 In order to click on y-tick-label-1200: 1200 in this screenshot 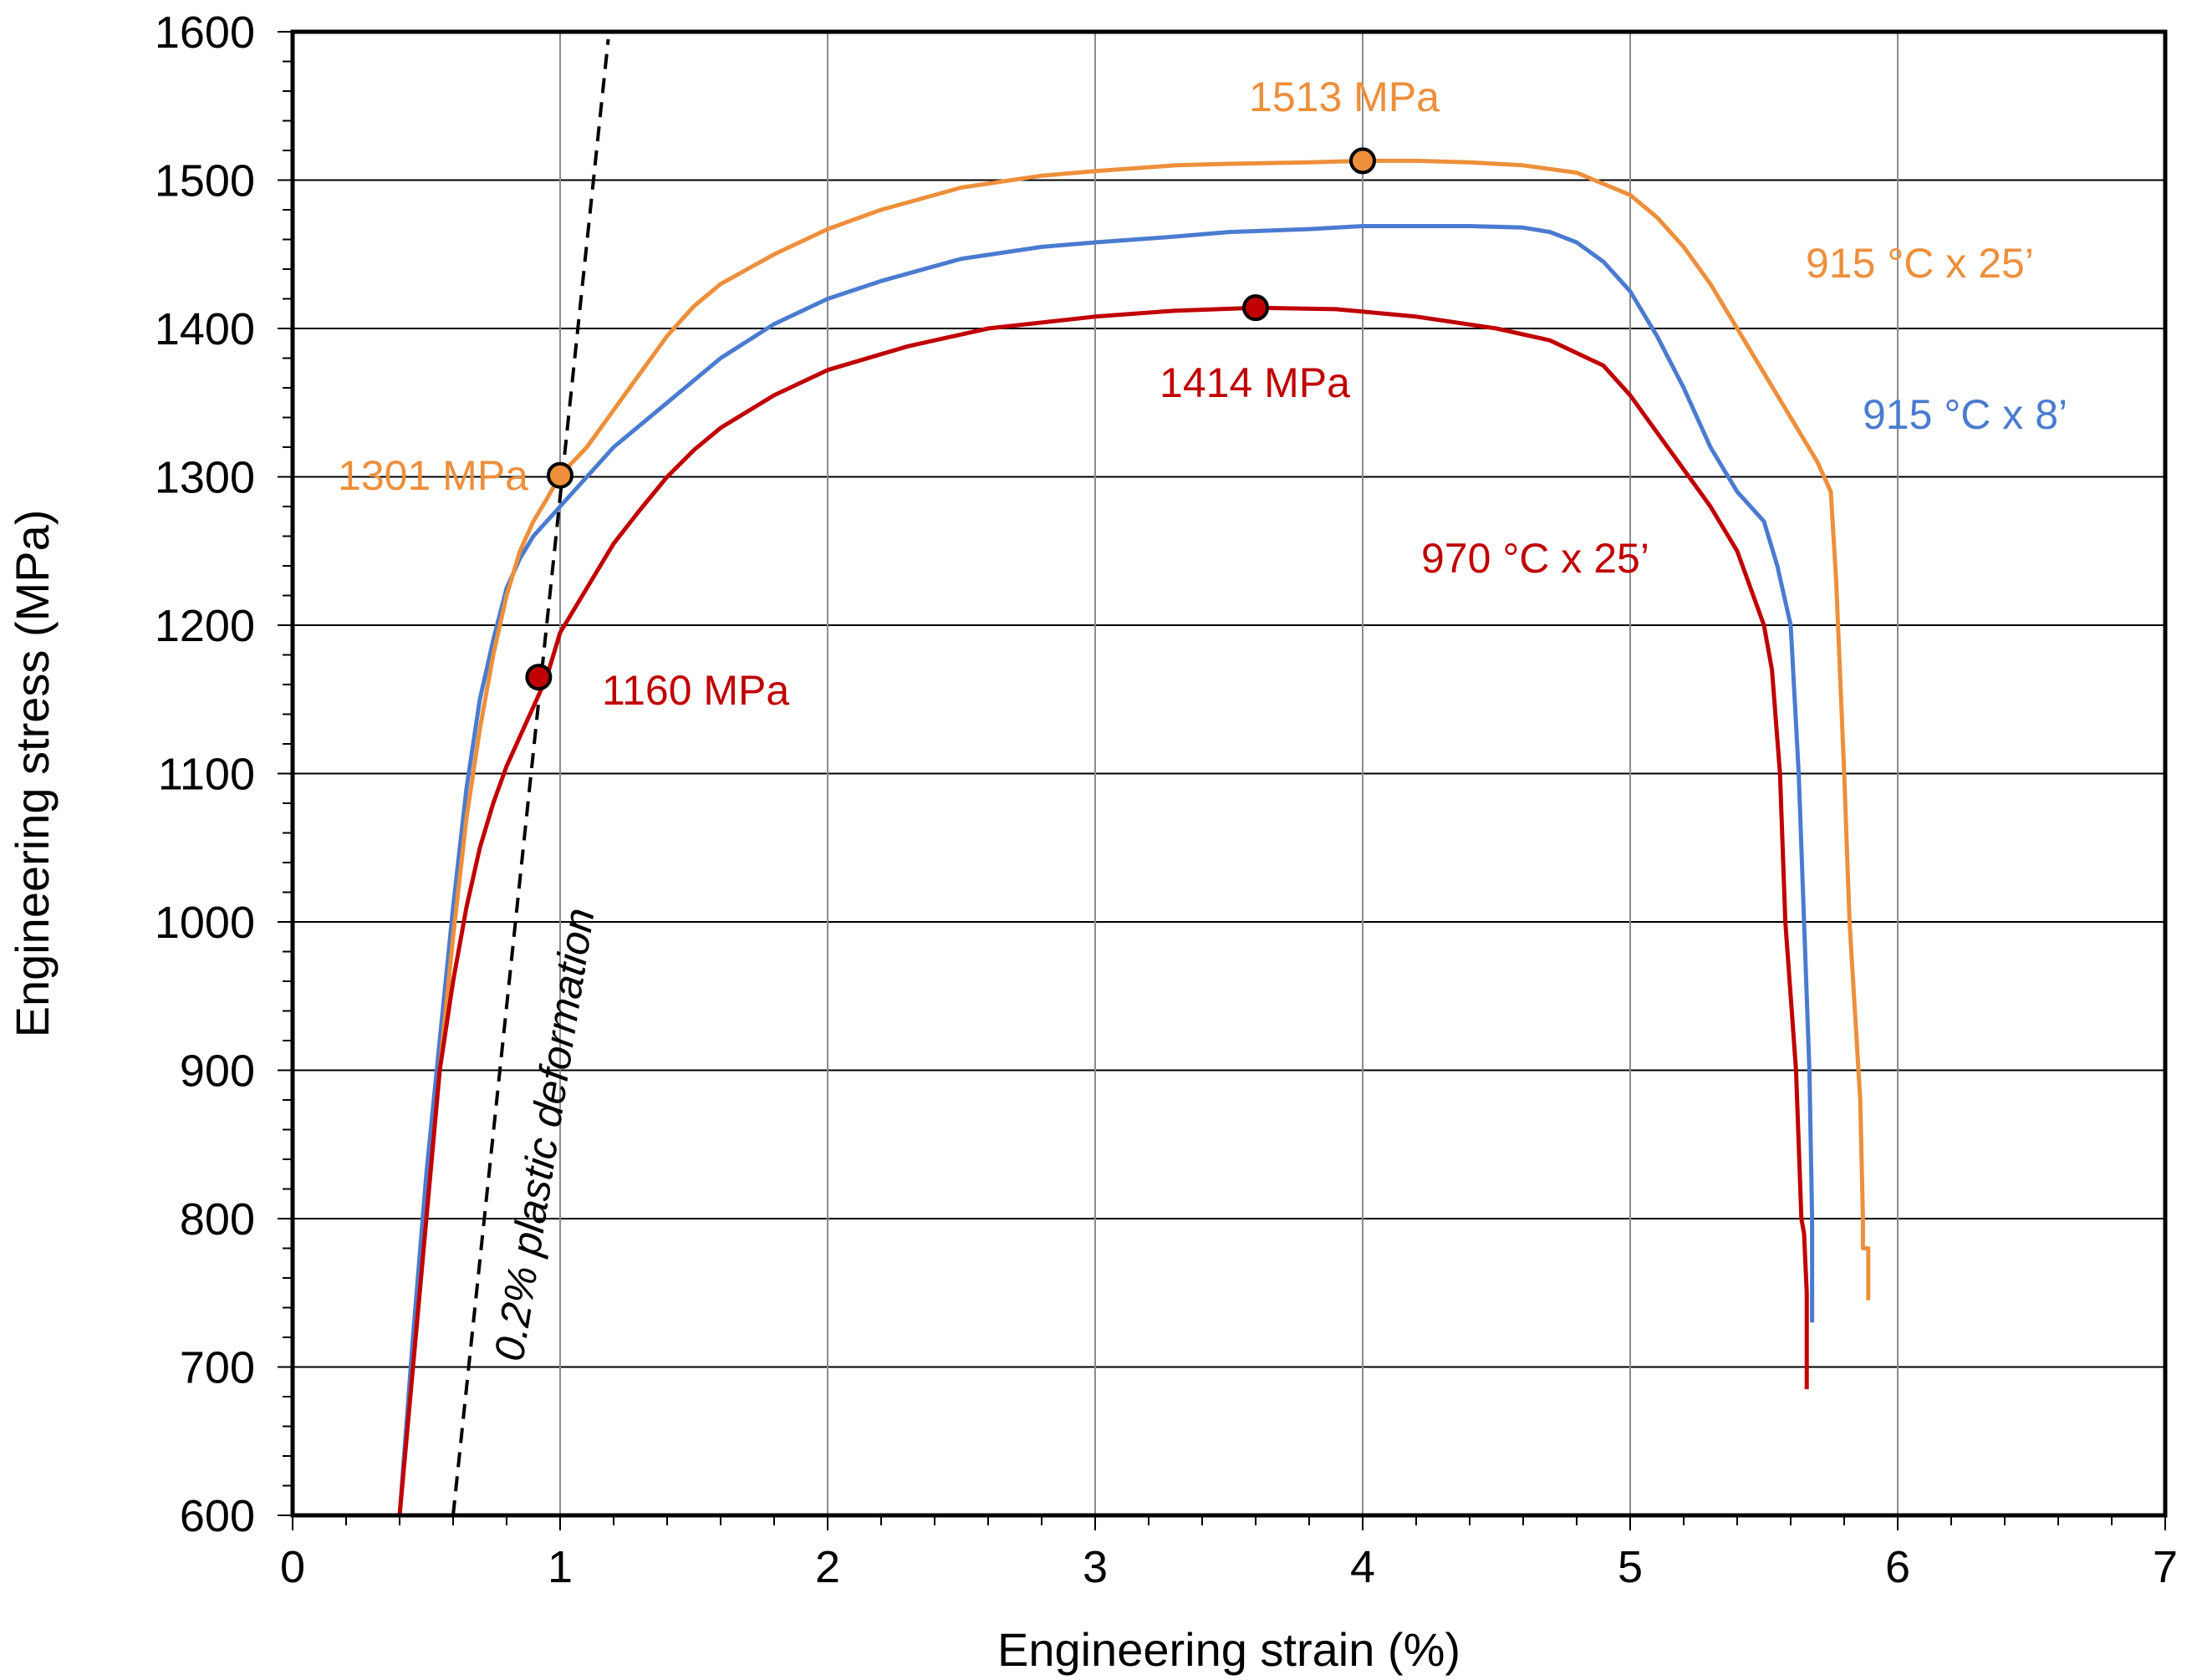, I will do `click(205, 626)`.